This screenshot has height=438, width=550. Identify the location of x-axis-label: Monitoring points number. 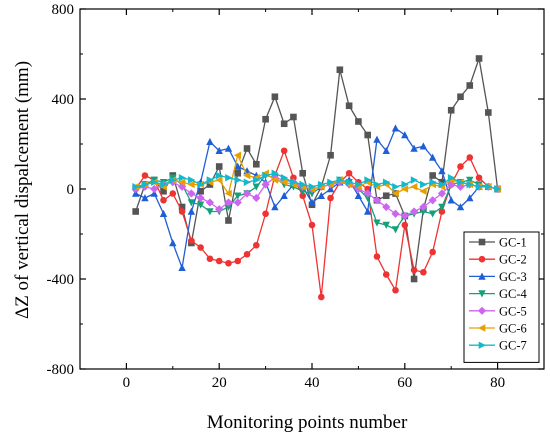
(307, 422).